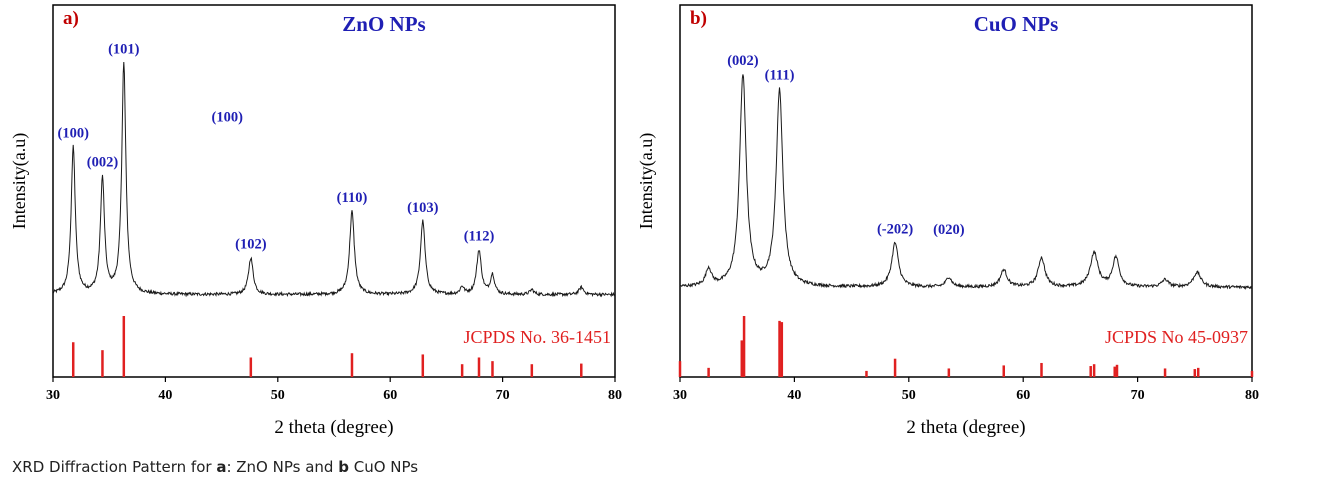  What do you see at coordinates (423, 208) in the screenshot?
I see `peak-label: (103)` at bounding box center [423, 208].